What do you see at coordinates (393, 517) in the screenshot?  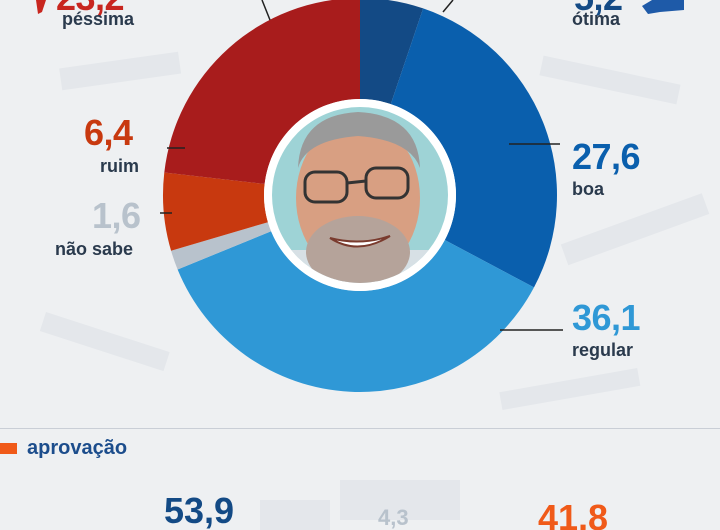 I see `approval-value-unknown: 4,3` at bounding box center [393, 517].